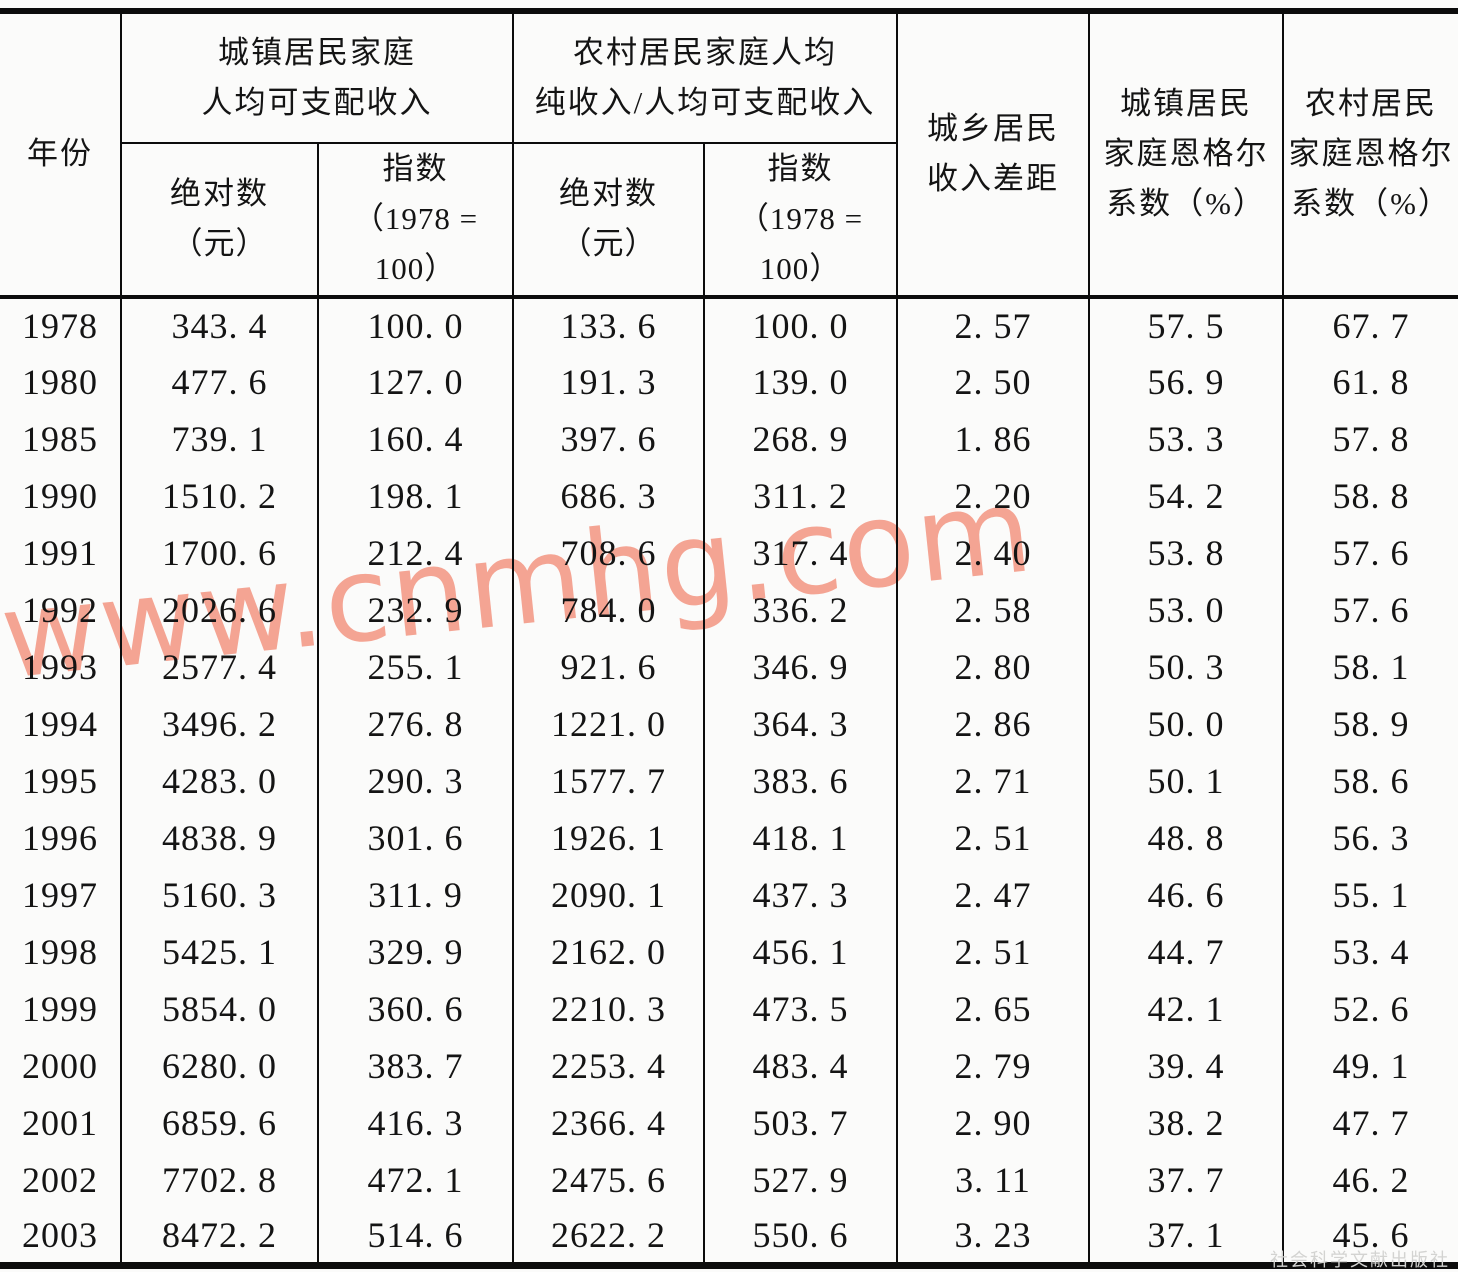 The width and height of the screenshot is (1458, 1272). What do you see at coordinates (1371, 667) in the screenshot?
I see `cell-rural-engel: 58. 1` at bounding box center [1371, 667].